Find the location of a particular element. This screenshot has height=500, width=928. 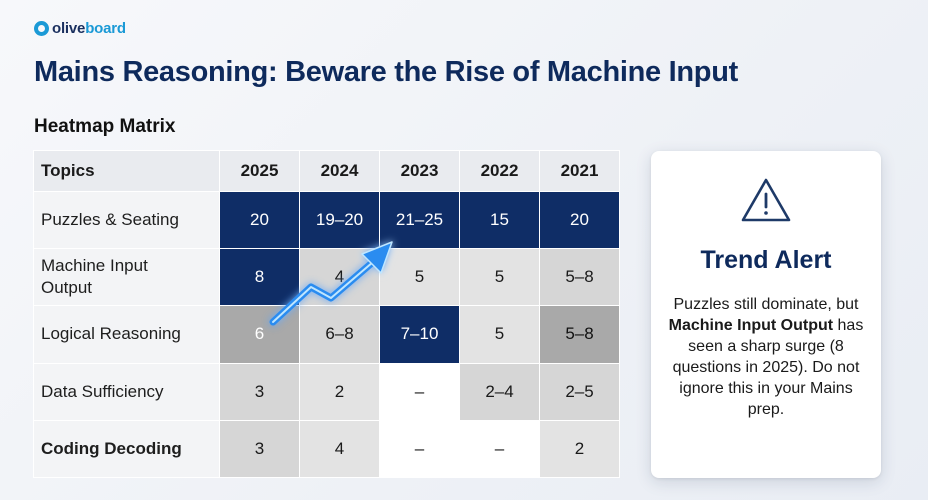

heatmap-cell: 6–8 is located at coordinates (339, 334).